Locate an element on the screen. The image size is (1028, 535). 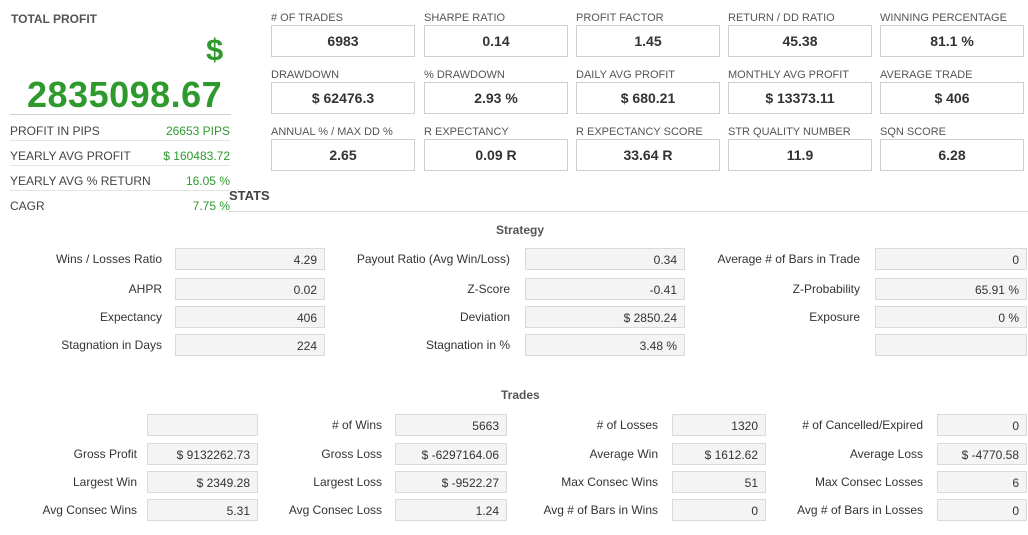
drawdown-label: DRAWDOWN is located at coordinates (305, 75).